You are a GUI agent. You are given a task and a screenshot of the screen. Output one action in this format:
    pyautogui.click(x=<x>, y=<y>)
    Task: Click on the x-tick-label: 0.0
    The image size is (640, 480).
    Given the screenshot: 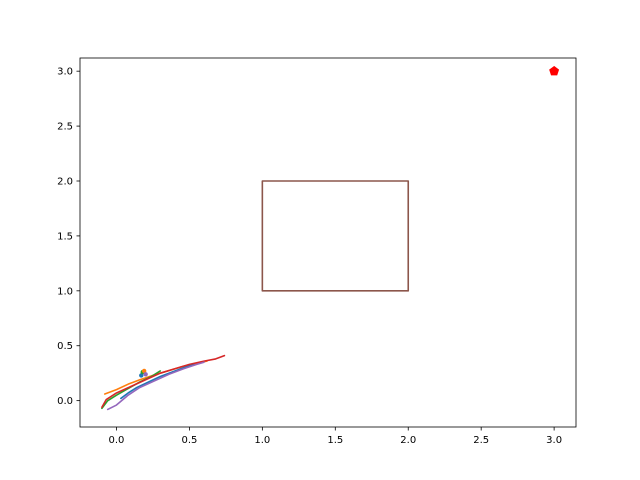 What is the action you would take?
    pyautogui.click(x=117, y=440)
    